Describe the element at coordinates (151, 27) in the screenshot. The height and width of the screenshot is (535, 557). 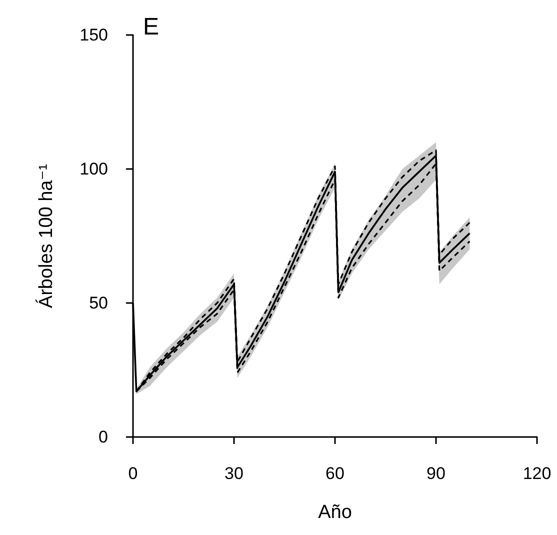
I see `chart-title: E` at that location.